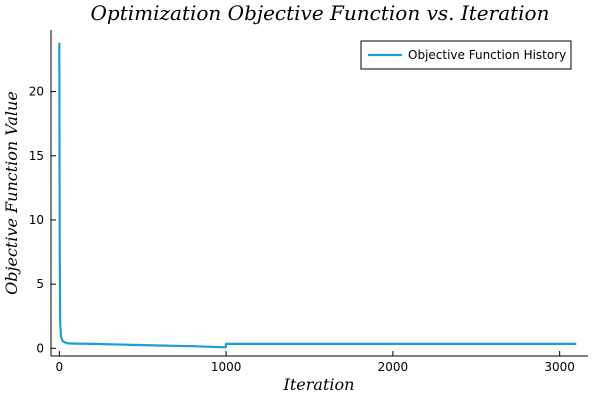 The width and height of the screenshot is (600, 400). What do you see at coordinates (226, 367) in the screenshot?
I see `x-tick-label: 1000` at bounding box center [226, 367].